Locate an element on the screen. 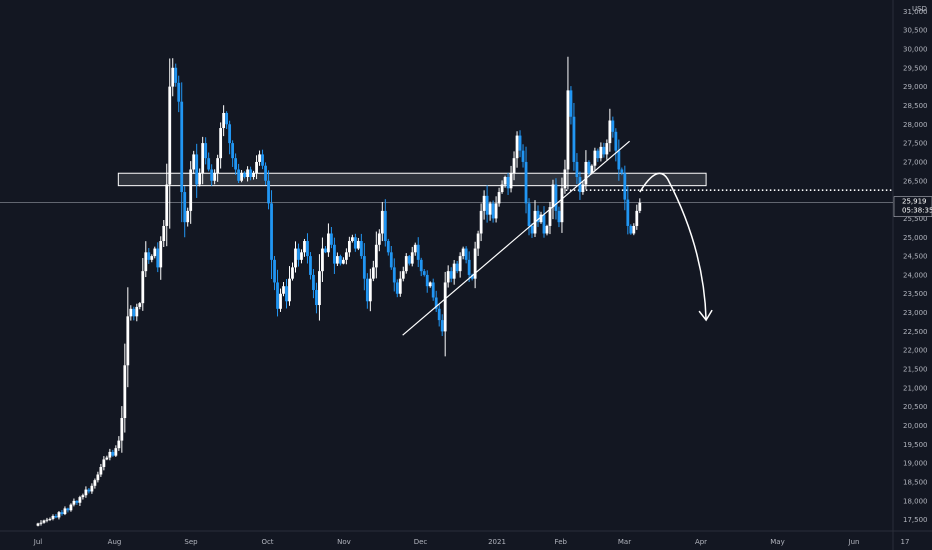  time-tick-label: Jul is located at coordinates (38, 542).